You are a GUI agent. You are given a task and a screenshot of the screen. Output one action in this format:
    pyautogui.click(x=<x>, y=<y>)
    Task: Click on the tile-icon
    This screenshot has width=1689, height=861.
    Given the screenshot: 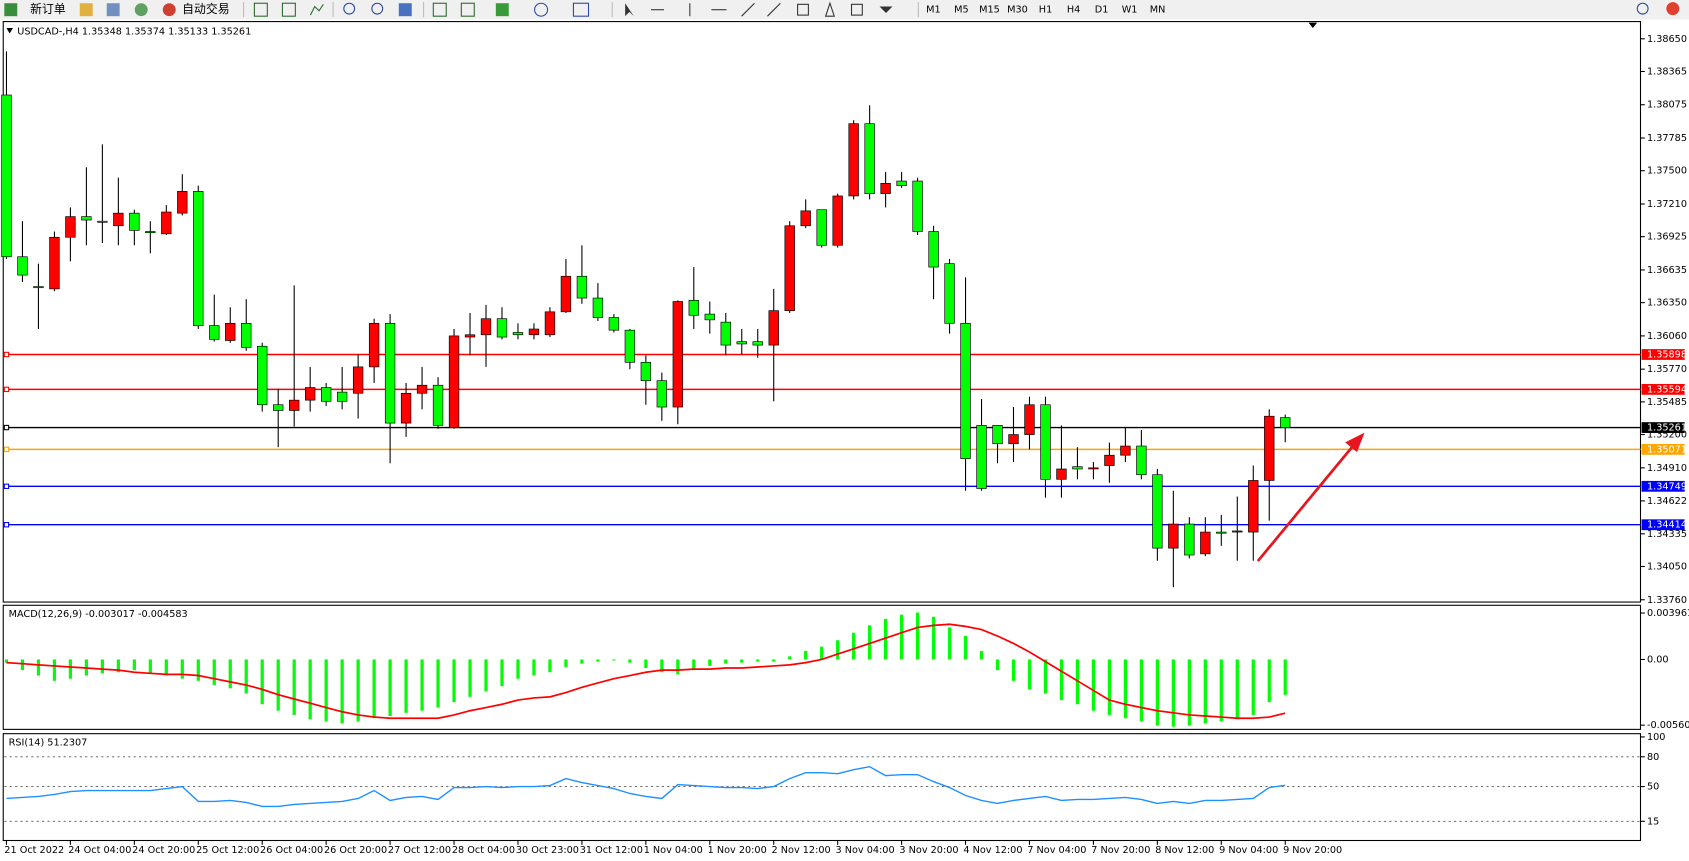 What is the action you would take?
    pyautogui.click(x=405, y=10)
    